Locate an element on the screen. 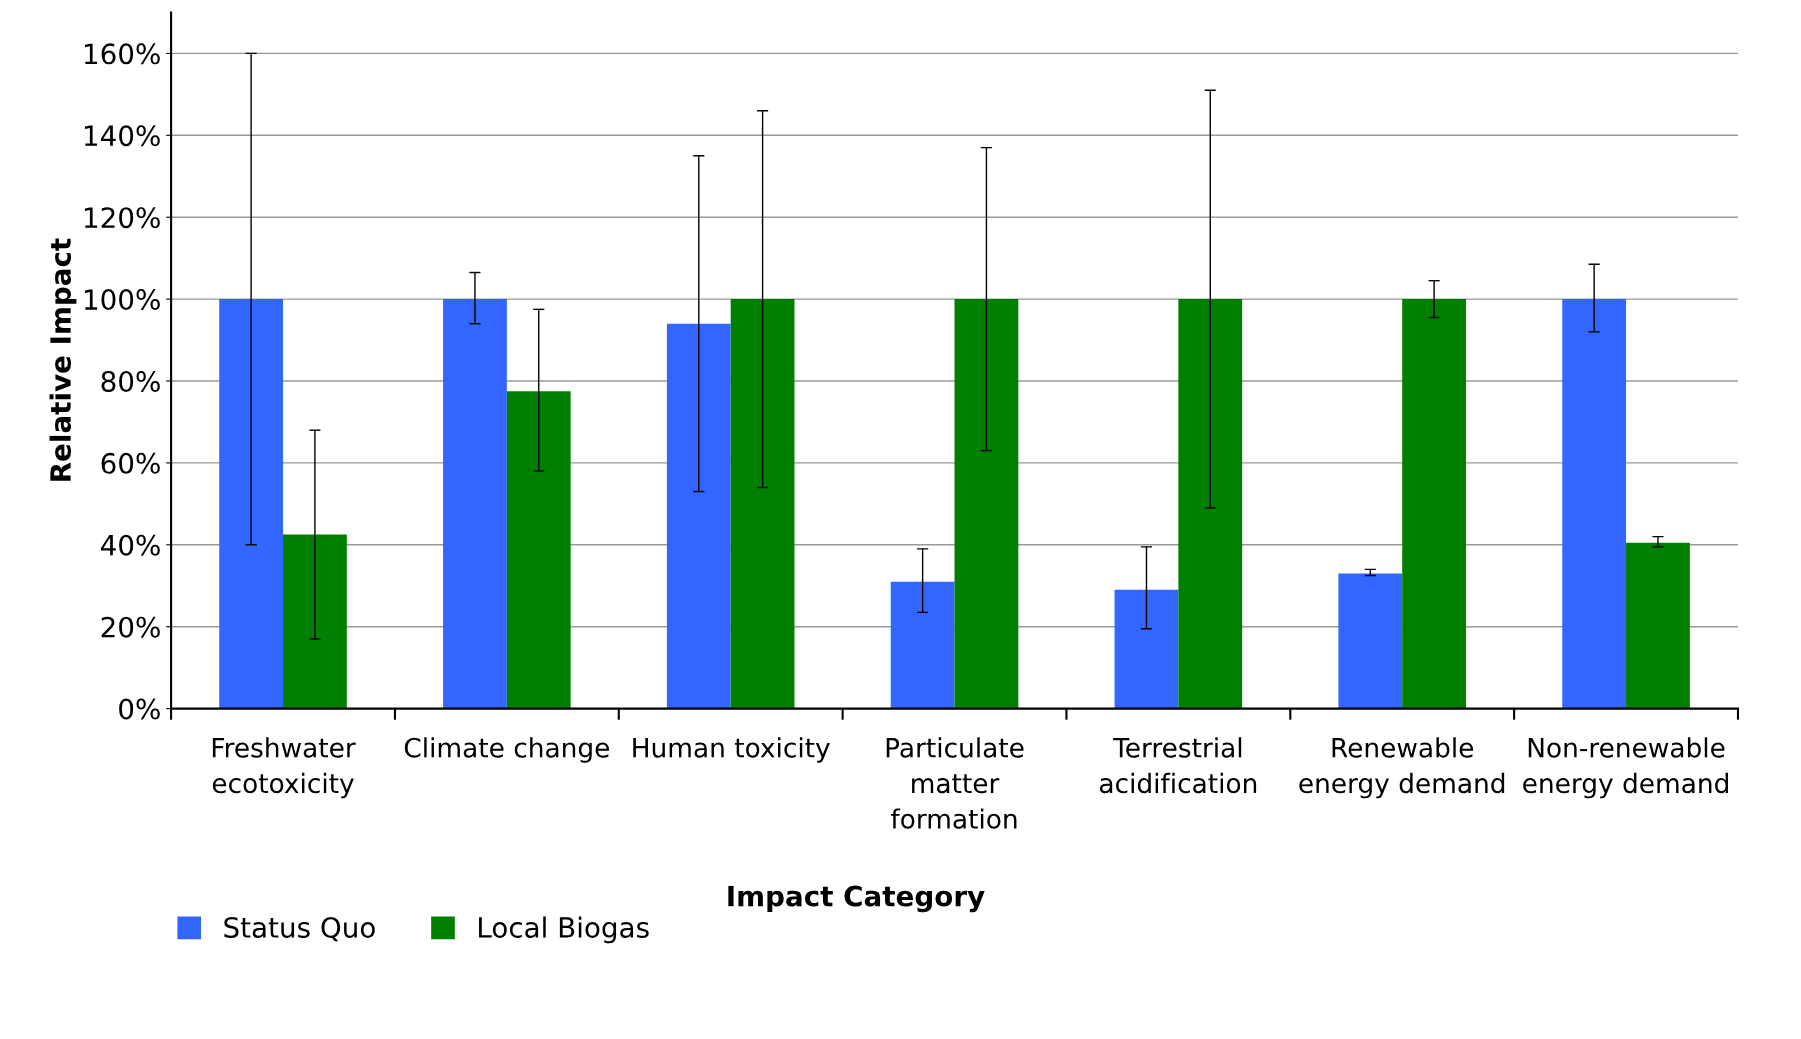 Image resolution: width=1801 pixels, height=1039 pixels. x-tick-label: Terrestrial acidification is located at coordinates (1178, 765).